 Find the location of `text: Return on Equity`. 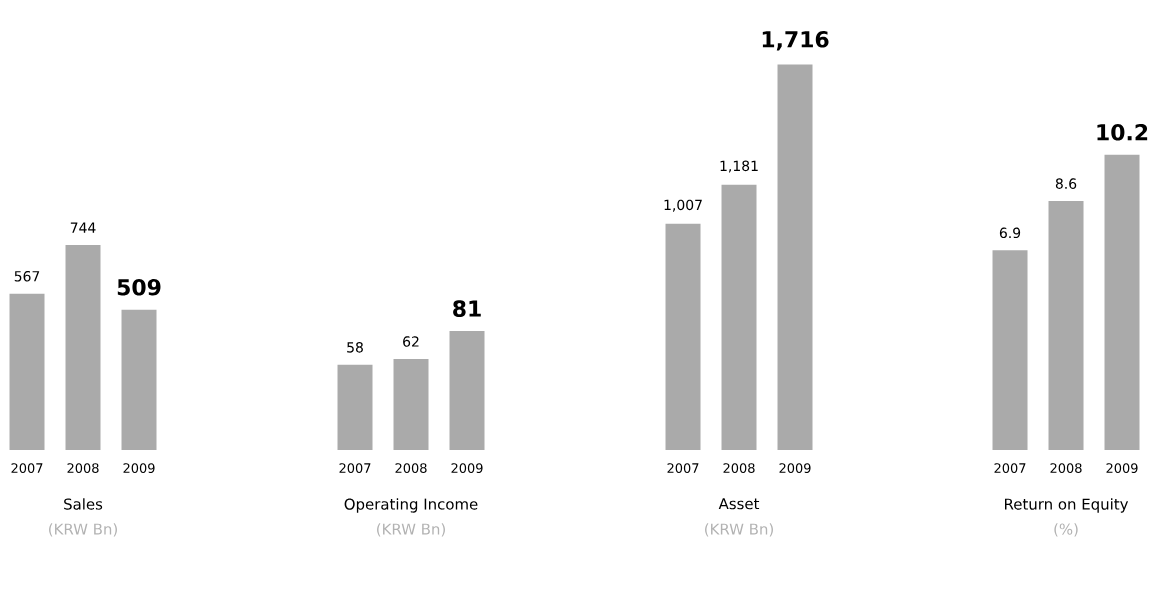

text: Return on Equity is located at coordinates (1067, 505).